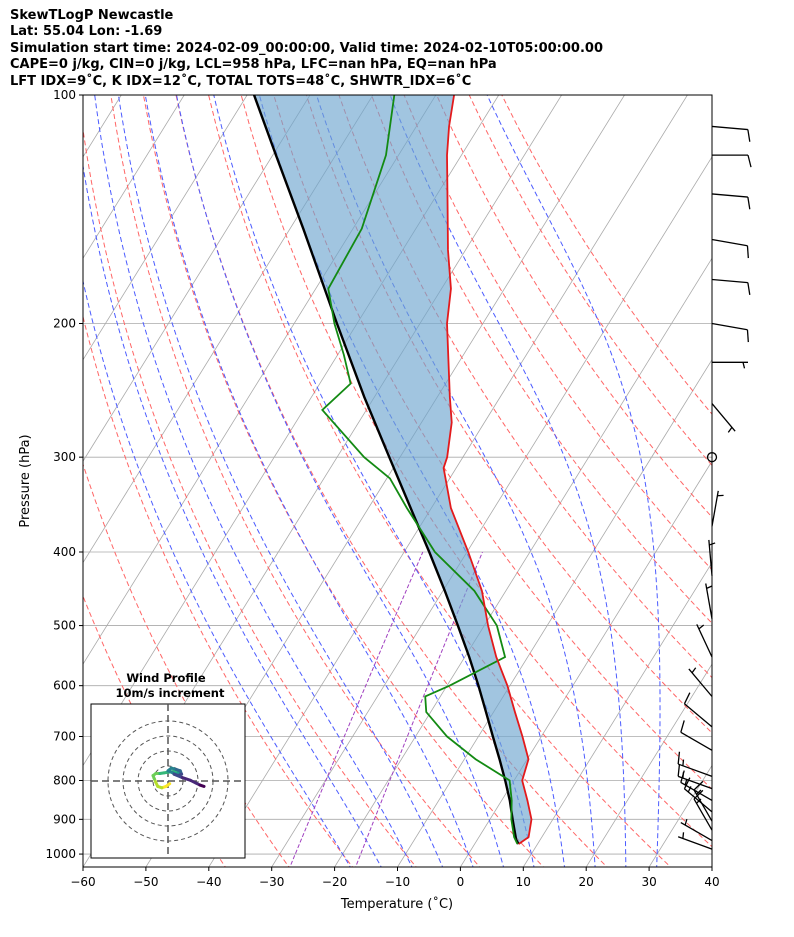 This screenshot has height=937, width=794. I want to click on hodograph-segment, so click(202, 785).